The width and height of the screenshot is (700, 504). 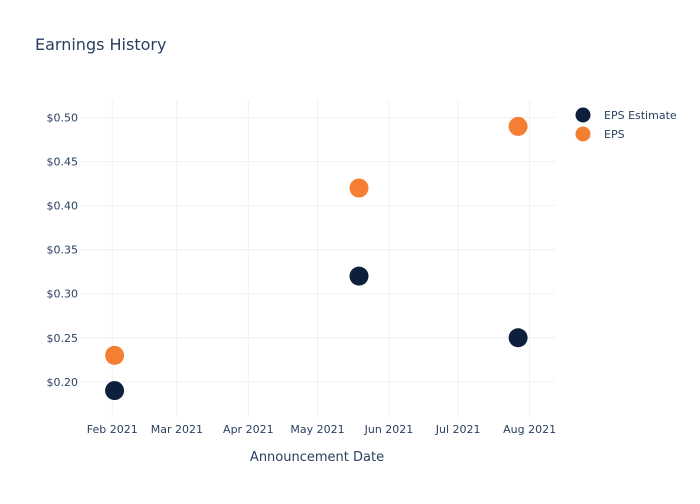 I want to click on y-tick-label: $0.40, so click(x=63, y=206).